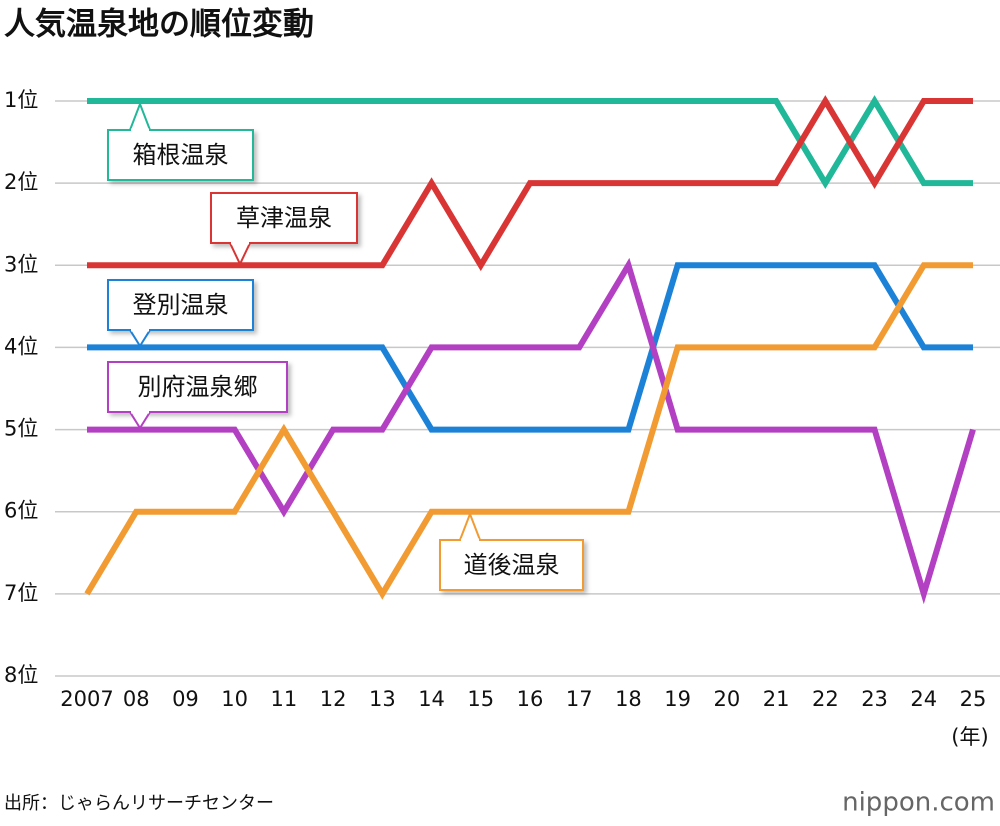 Image resolution: width=1000 pixels, height=826 pixels. What do you see at coordinates (284, 699) in the screenshot?
I see `x-tick-label: 11` at bounding box center [284, 699].